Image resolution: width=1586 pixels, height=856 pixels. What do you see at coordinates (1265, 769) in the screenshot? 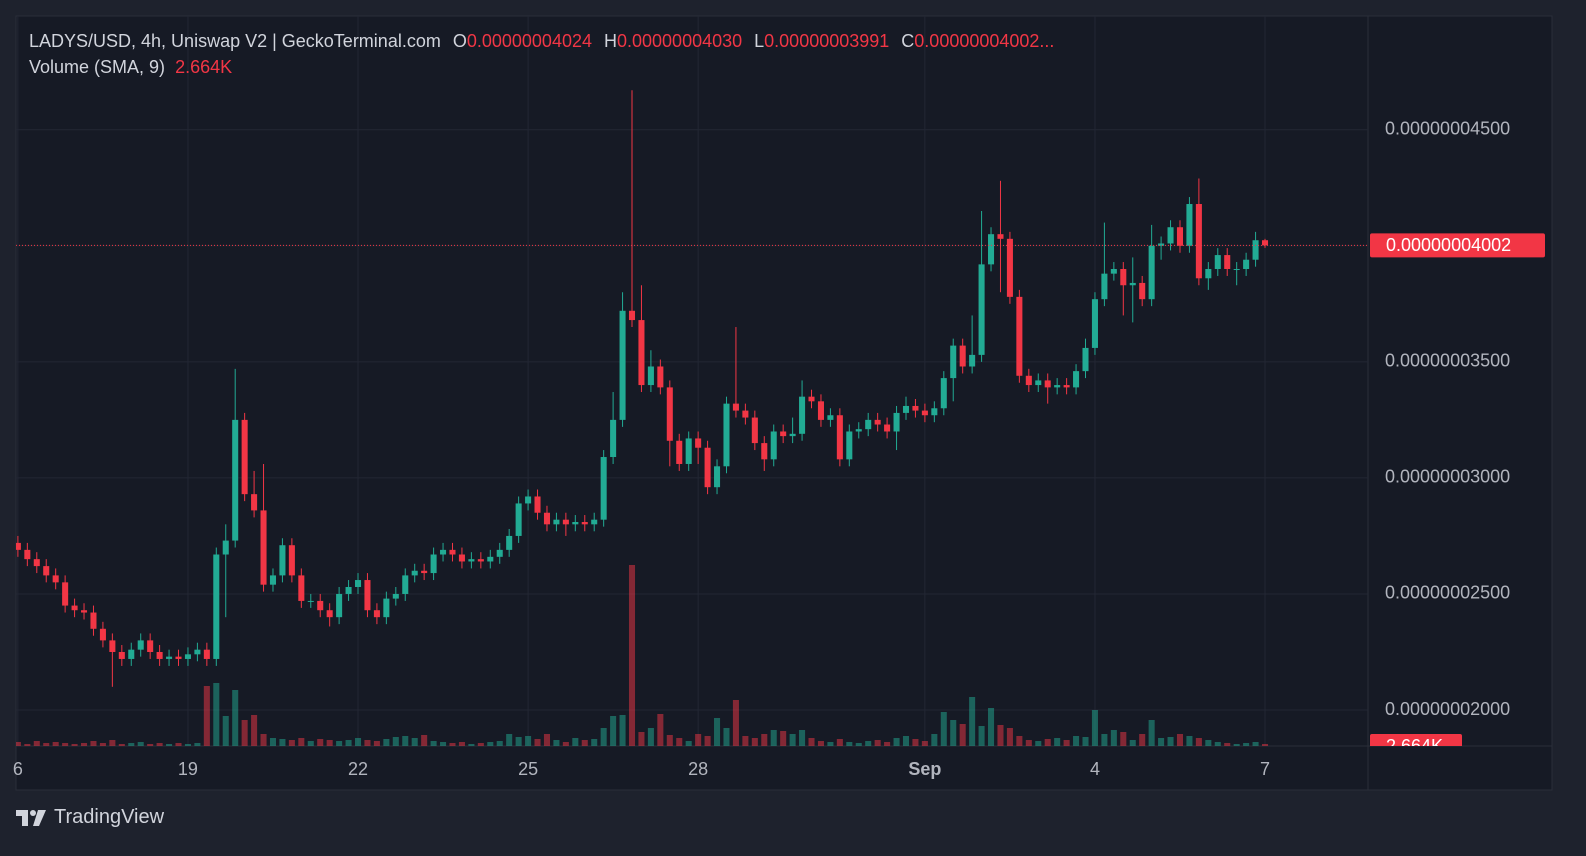
I see `x-tick-label: 7` at bounding box center [1265, 769].